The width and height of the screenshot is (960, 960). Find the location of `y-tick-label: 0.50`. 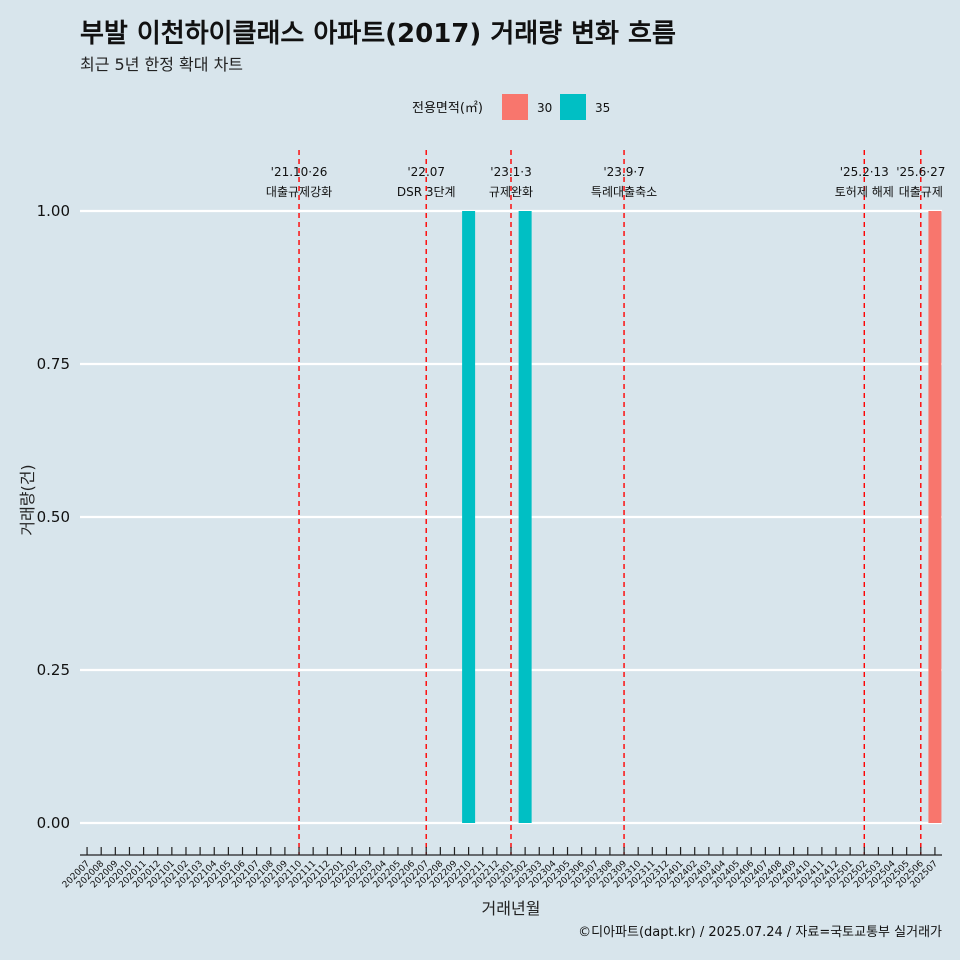

y-tick-label: 0.50 is located at coordinates (53, 517).